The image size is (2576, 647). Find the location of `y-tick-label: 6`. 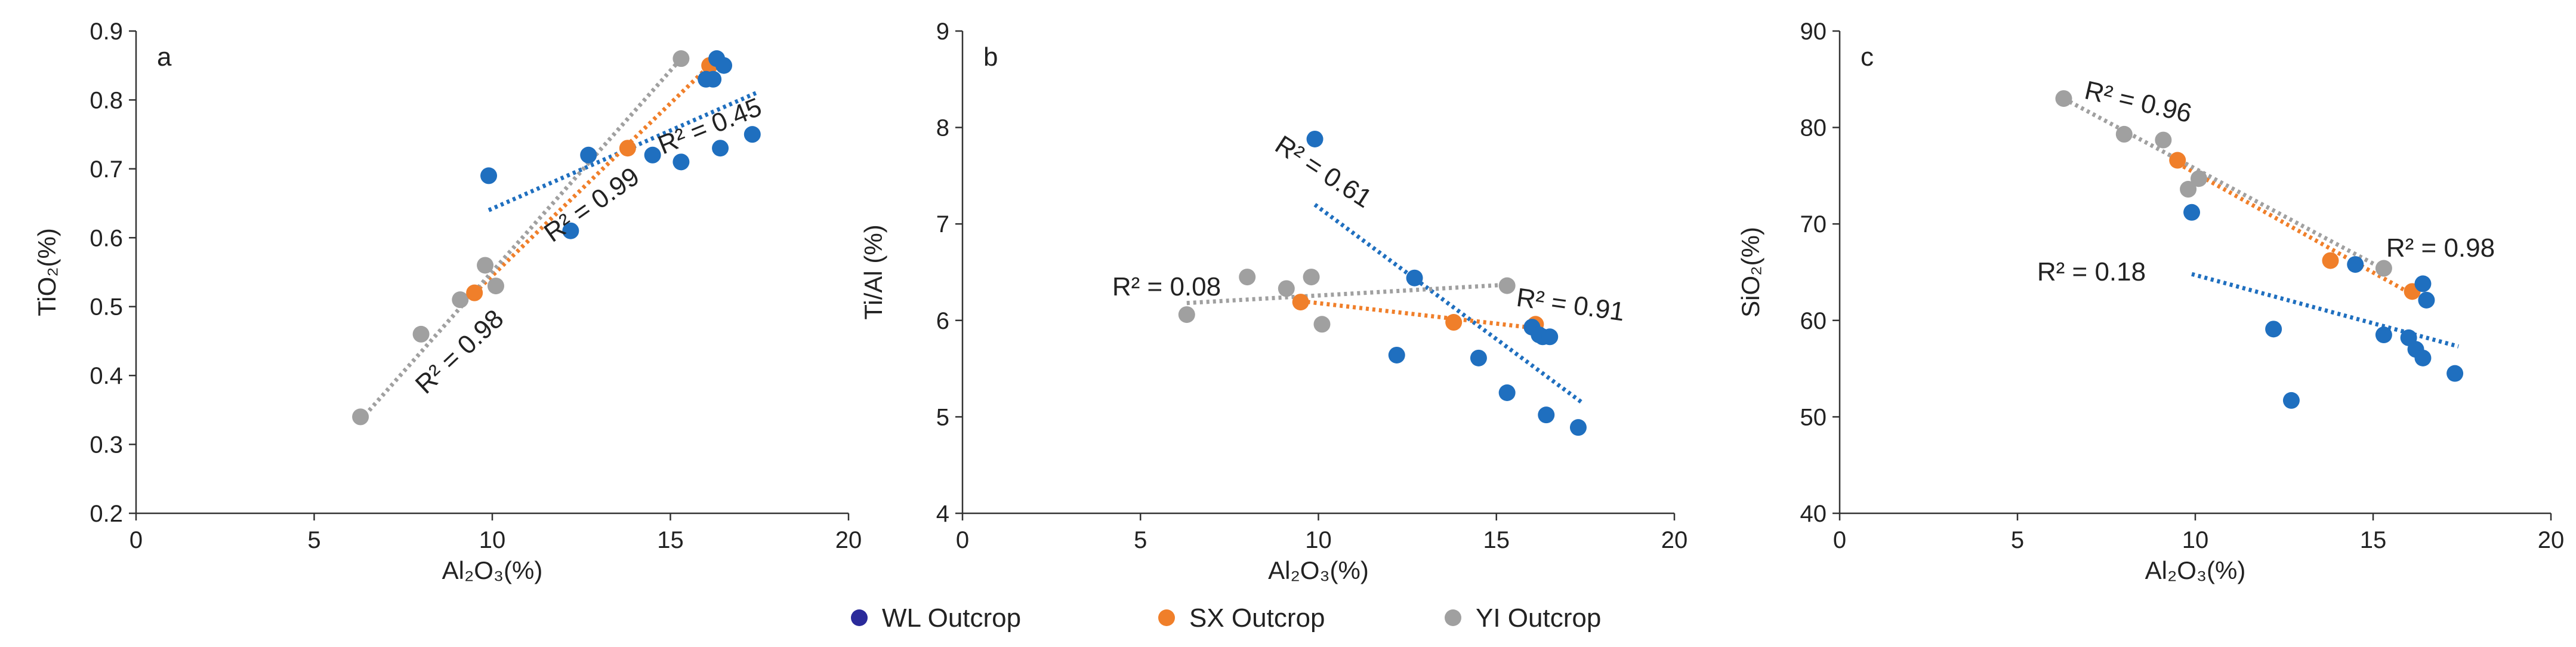

y-tick-label: 6 is located at coordinates (943, 321).